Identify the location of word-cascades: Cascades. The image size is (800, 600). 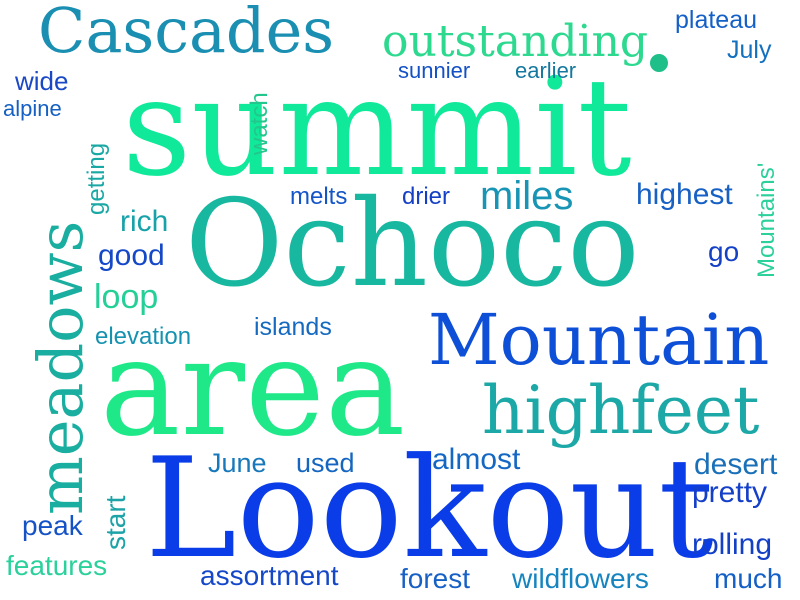
(186, 33).